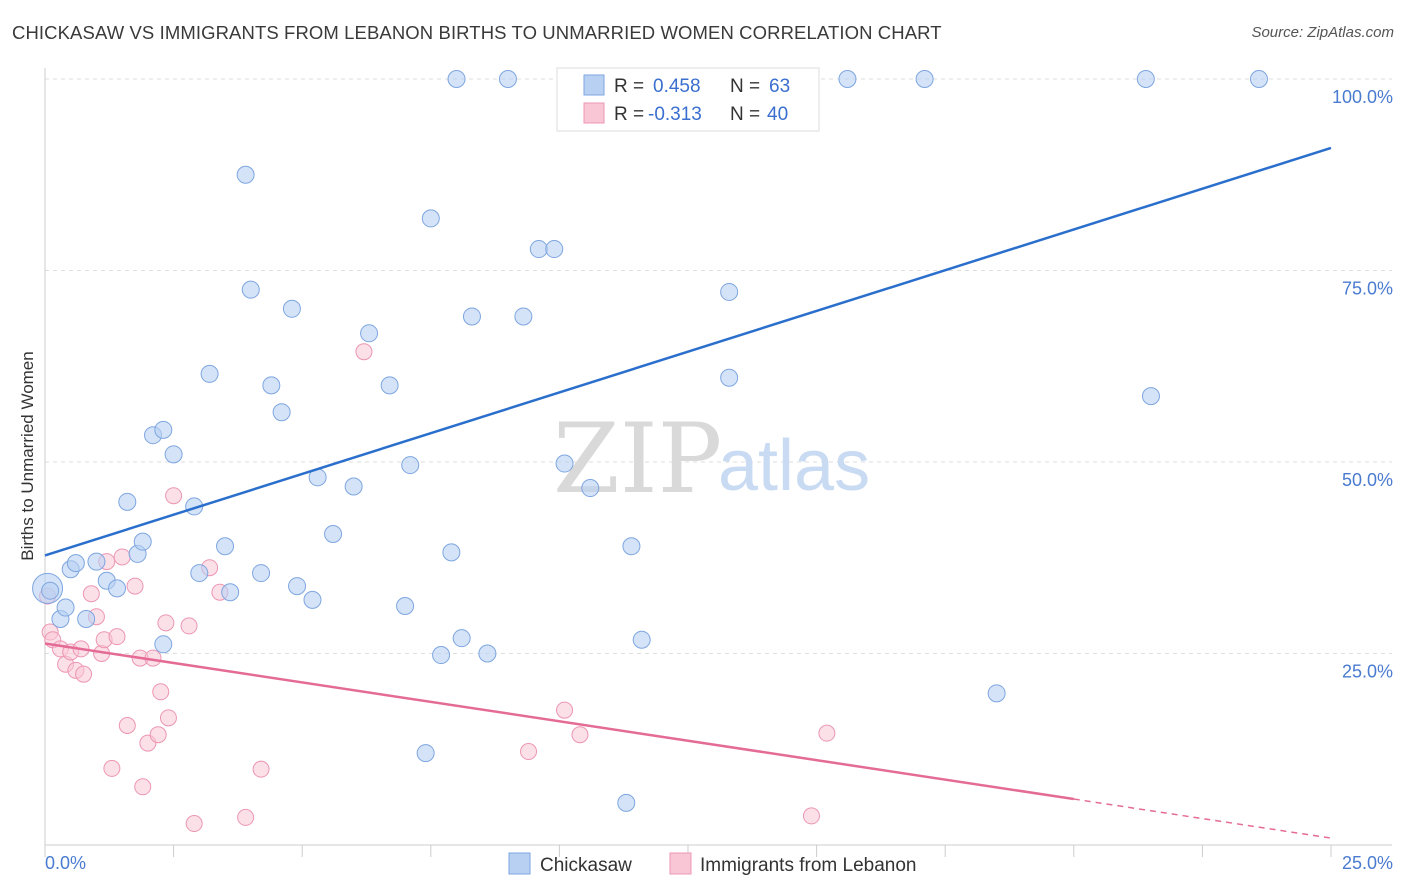 The height and width of the screenshot is (892, 1406). What do you see at coordinates (688, 99) in the screenshot?
I see `legend: R = 0.458 N = 63 R = -0.313 N = 40` at bounding box center [688, 99].